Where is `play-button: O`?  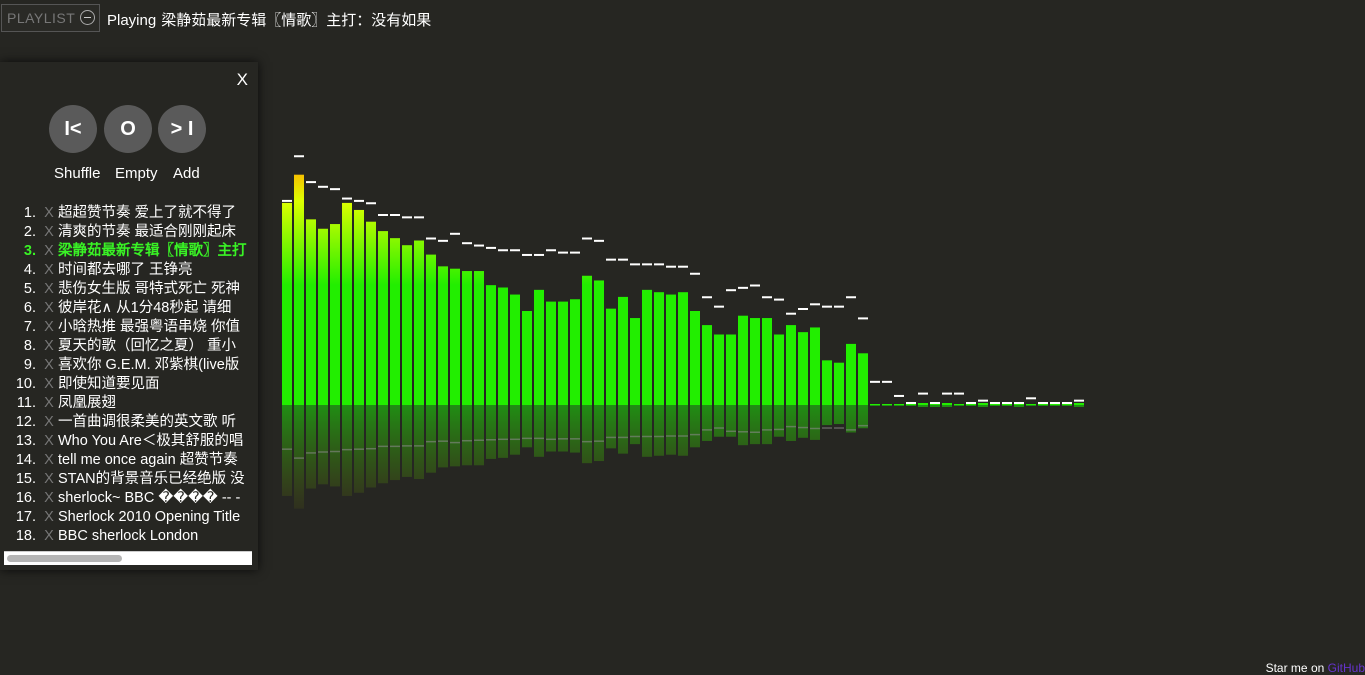 play-button: O is located at coordinates (128, 129).